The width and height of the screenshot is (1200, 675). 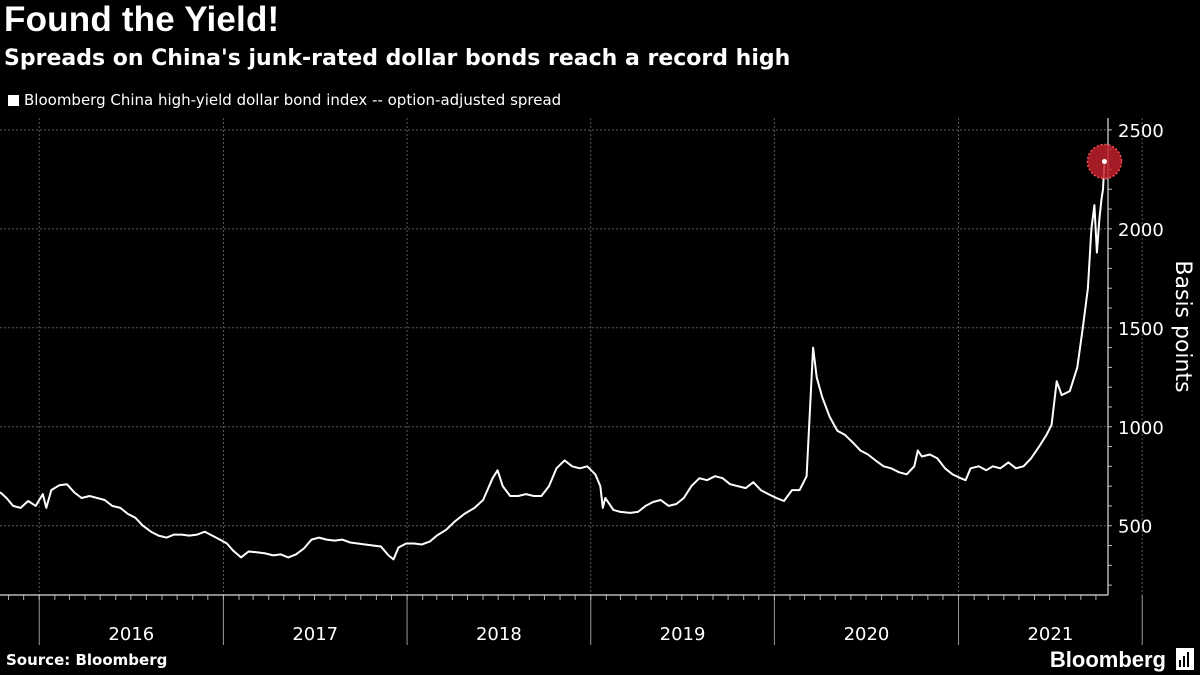 What do you see at coordinates (1107, 659) in the screenshot?
I see `brand-logo: Bloomberg` at bounding box center [1107, 659].